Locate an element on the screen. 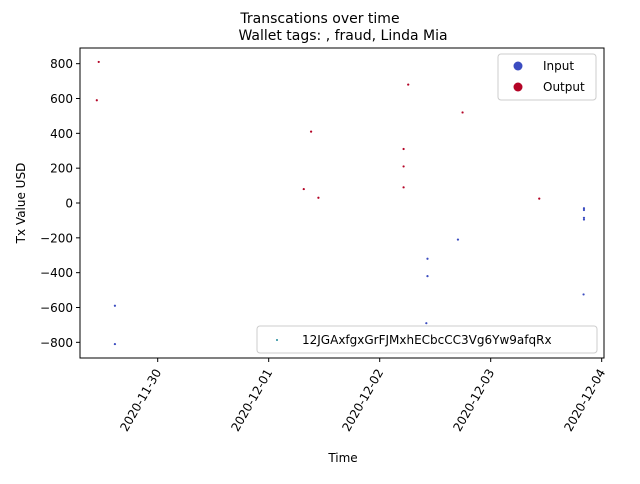  x-tick-label: 2020-12-04 is located at coordinates (584, 400).